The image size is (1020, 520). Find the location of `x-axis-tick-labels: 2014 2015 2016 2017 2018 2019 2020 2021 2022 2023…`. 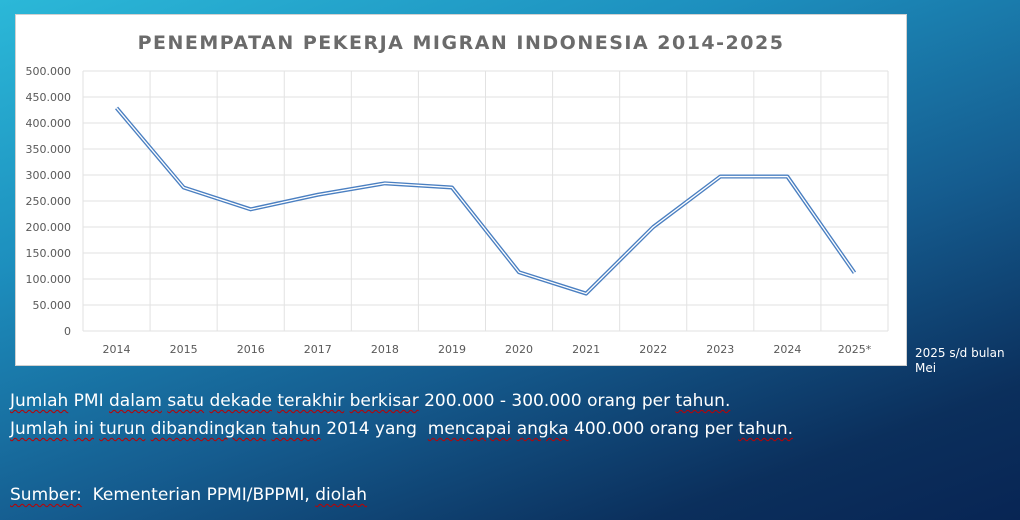

x-axis-tick-labels: 2014 2015 2016 2017 2018 2019 2020 2021 2022 2023… is located at coordinates (487, 349).